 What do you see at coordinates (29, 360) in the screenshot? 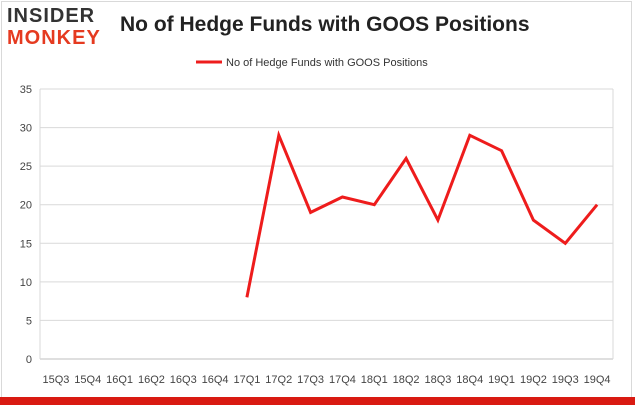
I see `y-tick-label: 0` at bounding box center [29, 360].